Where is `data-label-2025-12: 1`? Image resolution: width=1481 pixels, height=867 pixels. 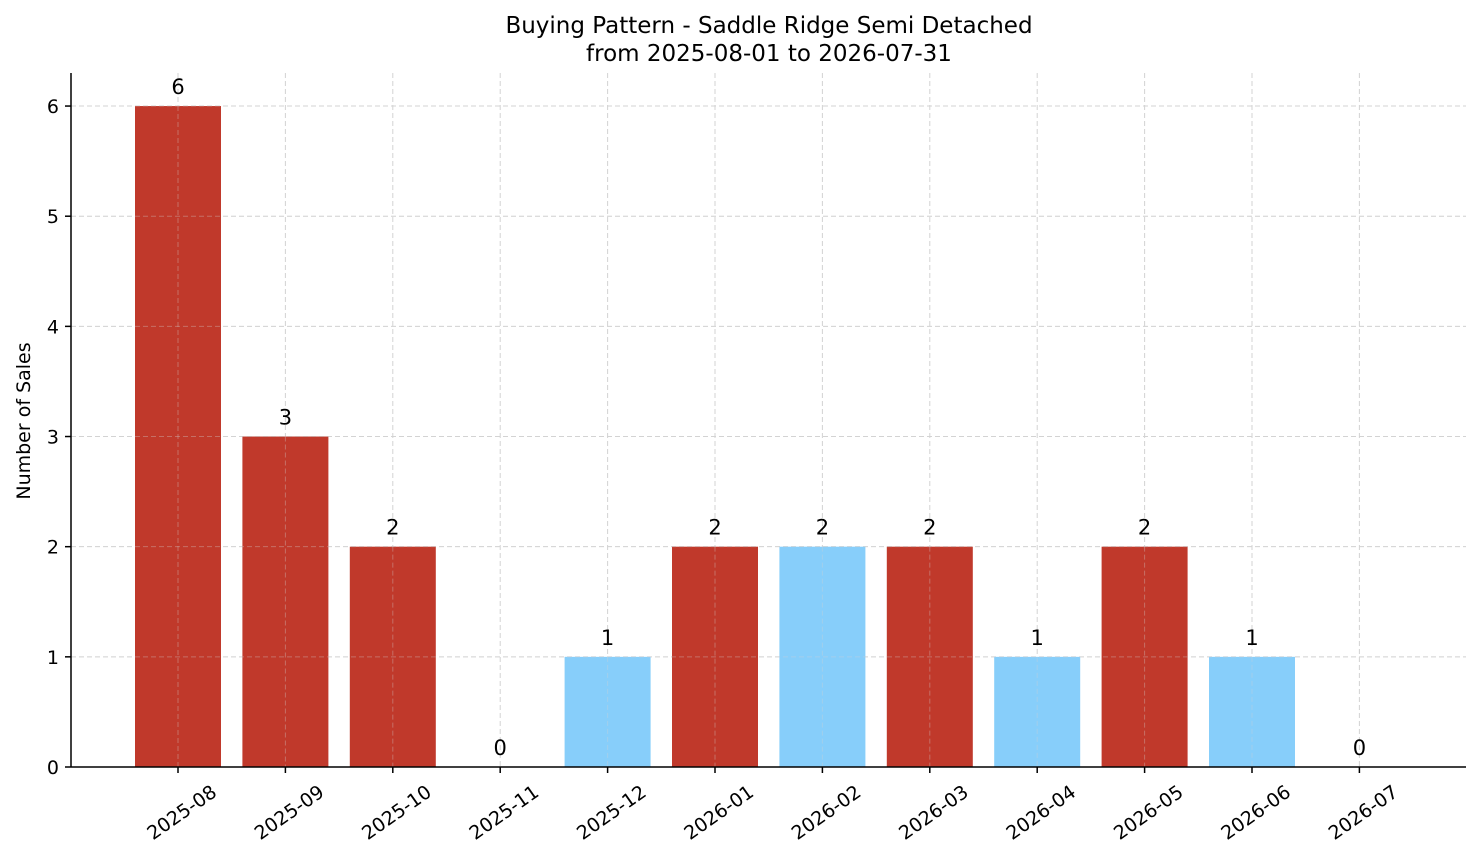
data-label-2025-12: 1 is located at coordinates (607, 638).